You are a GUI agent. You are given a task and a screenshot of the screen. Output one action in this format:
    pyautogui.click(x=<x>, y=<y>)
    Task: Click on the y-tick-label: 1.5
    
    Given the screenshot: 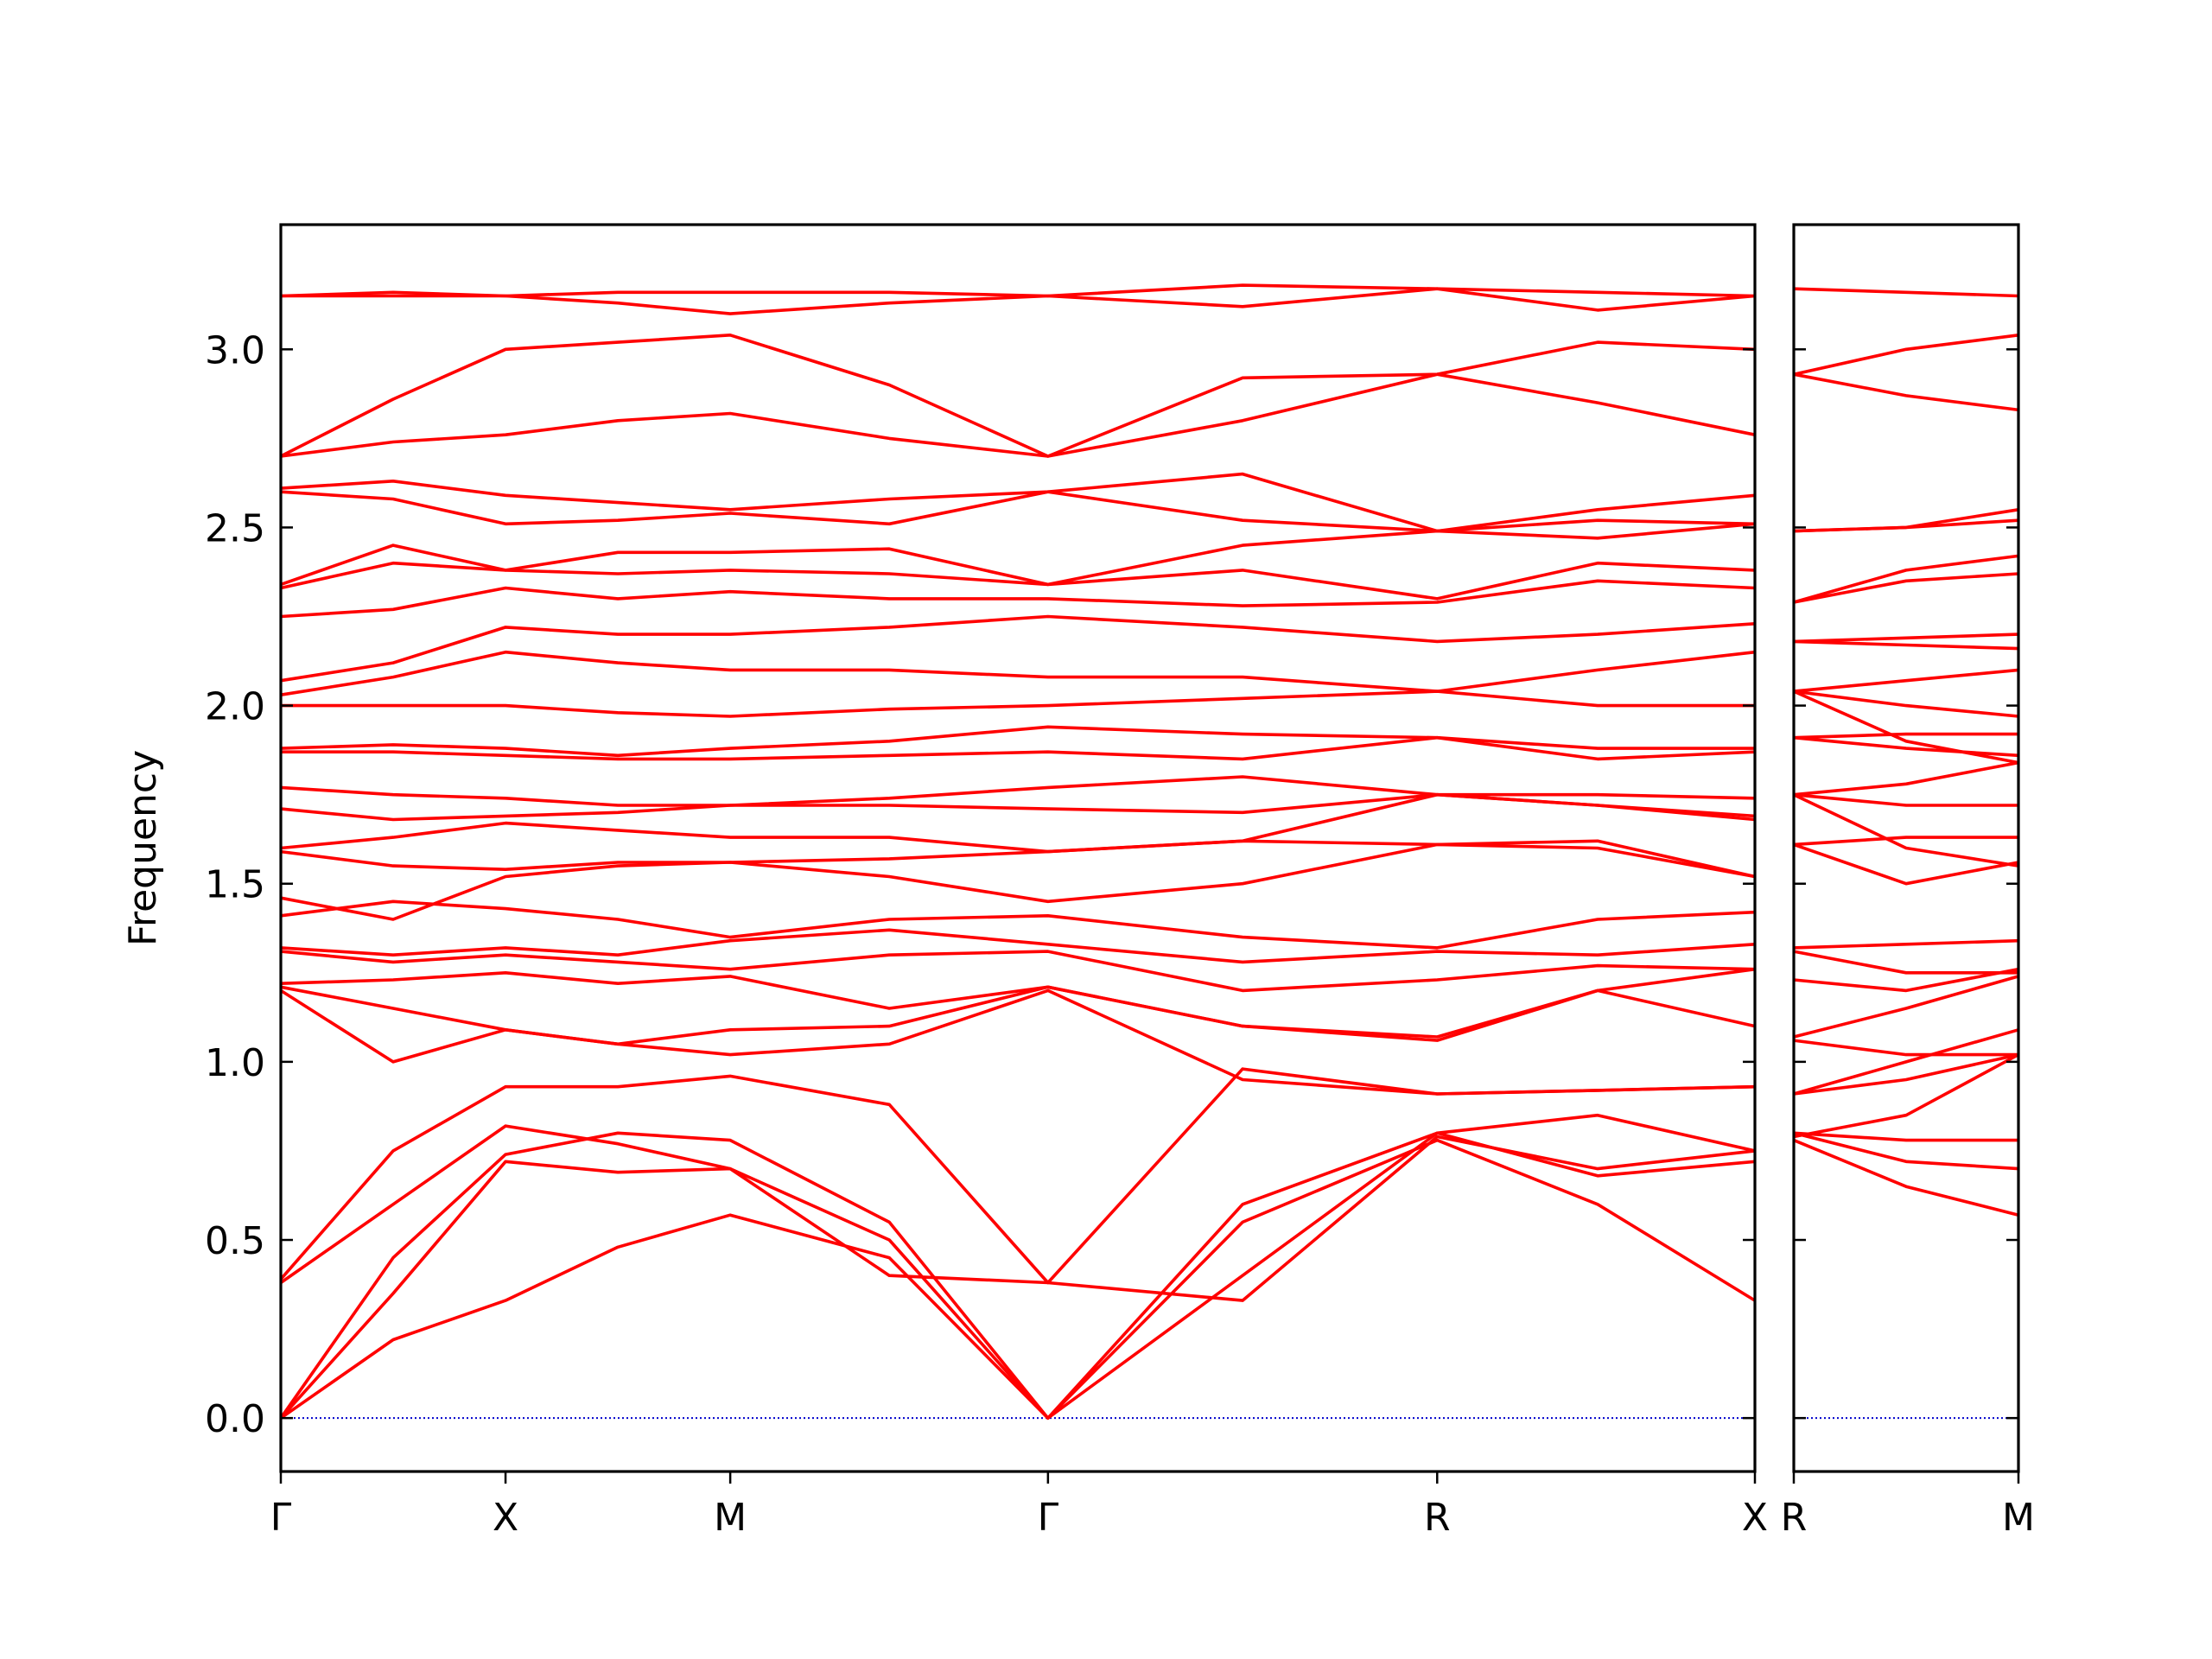 What is the action you would take?
    pyautogui.click(x=235, y=885)
    